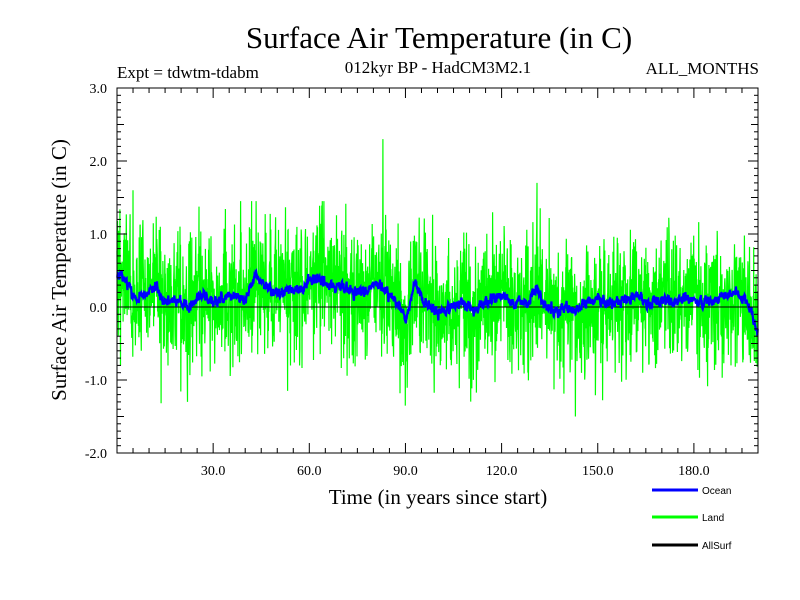 The image size is (800, 600). What do you see at coordinates (99, 235) in the screenshot?
I see `y-tick-label: 1.0` at bounding box center [99, 235].